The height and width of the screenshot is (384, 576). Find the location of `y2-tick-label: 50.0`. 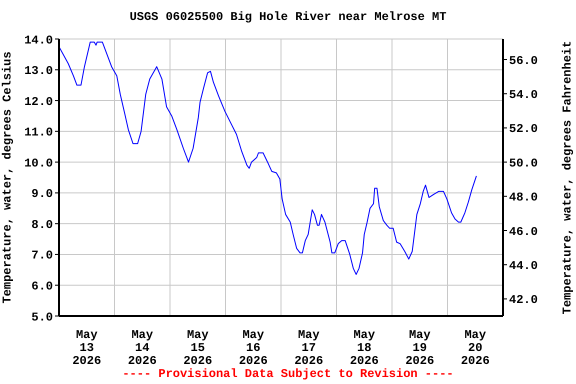

y2-tick-label: 50.0 is located at coordinates (523, 163).